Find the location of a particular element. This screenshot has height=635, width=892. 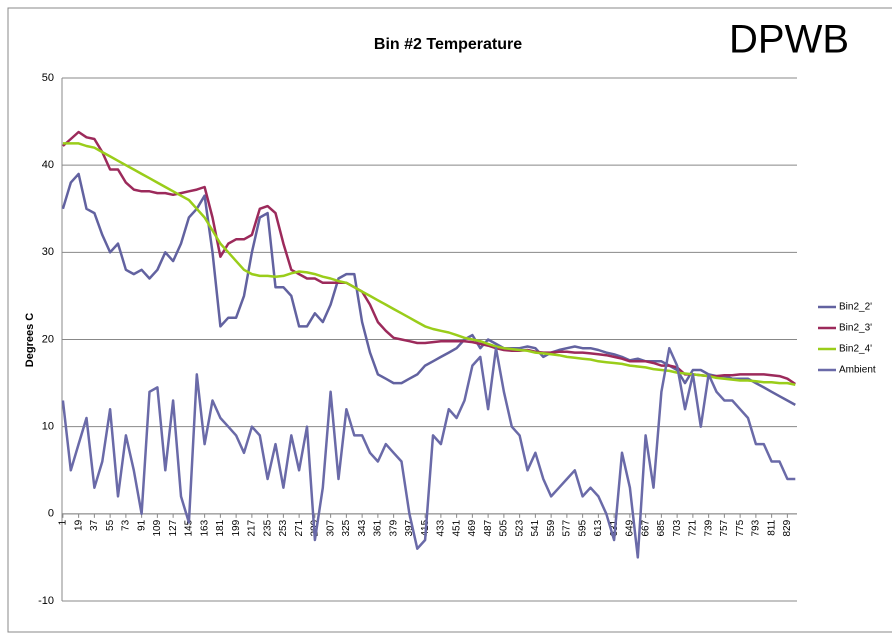

y-tick-label: 20 is located at coordinates (48, 339).